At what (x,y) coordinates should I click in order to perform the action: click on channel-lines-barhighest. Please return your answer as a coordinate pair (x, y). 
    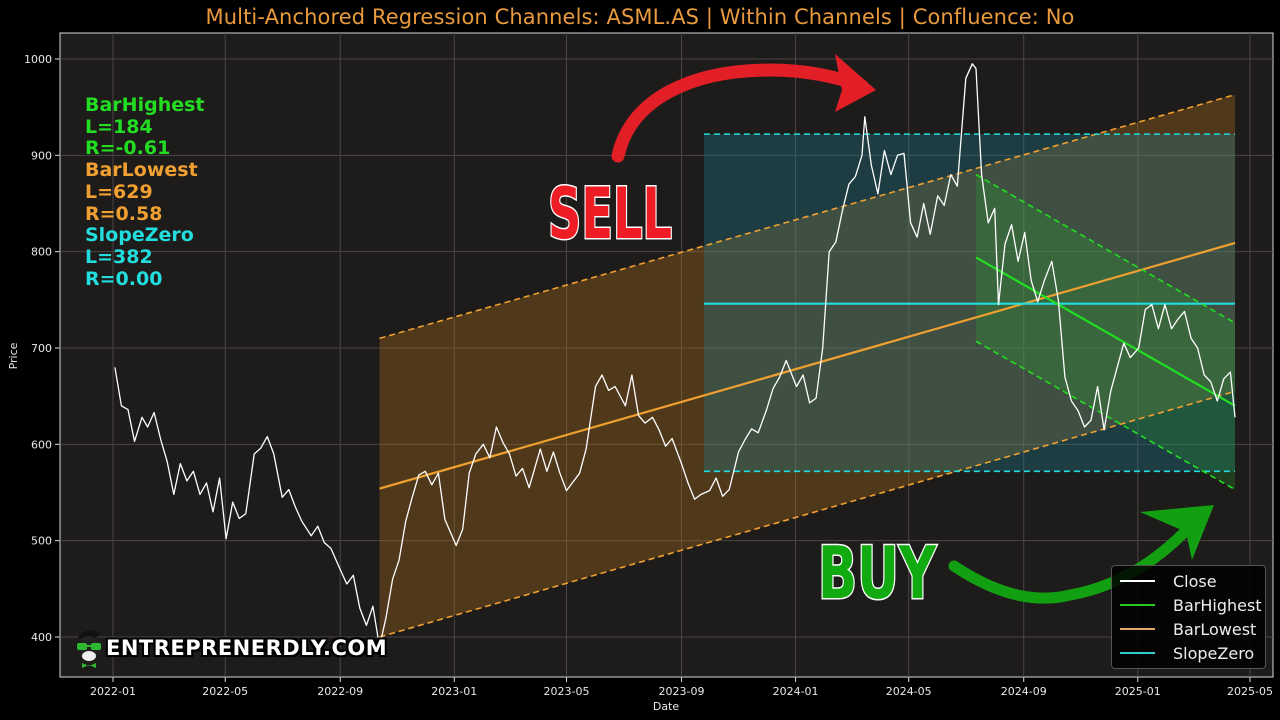
    Looking at the image, I should click on (1105, 332).